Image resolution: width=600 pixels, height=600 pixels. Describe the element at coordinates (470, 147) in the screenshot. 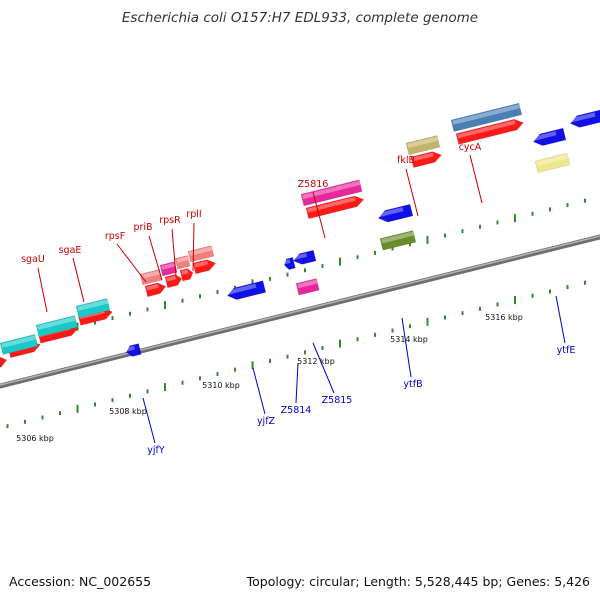

I see `gene-label-forward: cycA` at that location.